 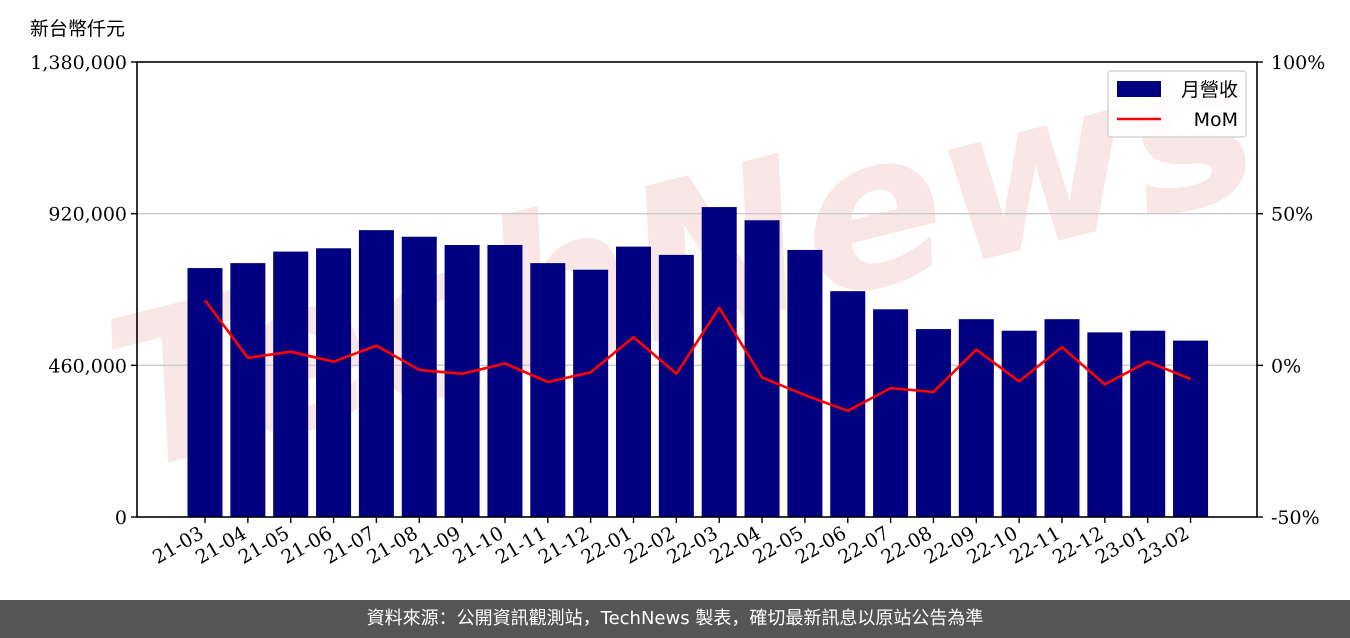 What do you see at coordinates (1139, 89) in the screenshot?
I see `legend-swatch-revenue` at bounding box center [1139, 89].